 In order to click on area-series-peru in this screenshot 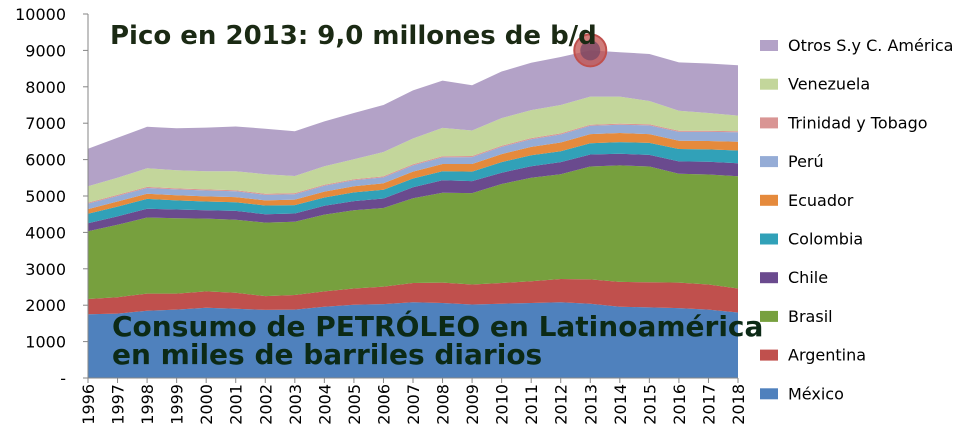, I will do `click(413, 167)`.